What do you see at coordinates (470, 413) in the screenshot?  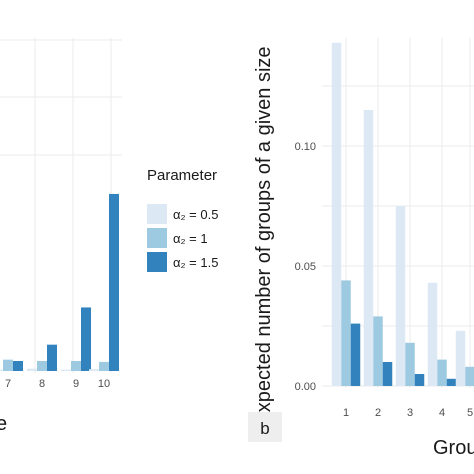 I see `panel-b-x-tick: 5` at bounding box center [470, 413].